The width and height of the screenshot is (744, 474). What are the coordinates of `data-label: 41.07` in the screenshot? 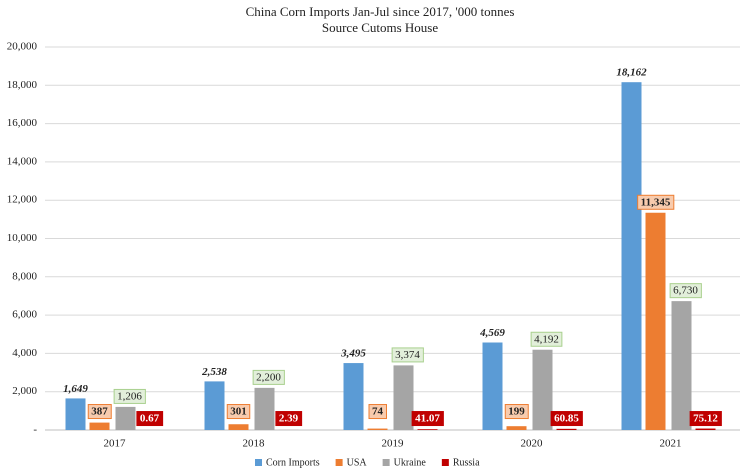 It's located at (427, 419).